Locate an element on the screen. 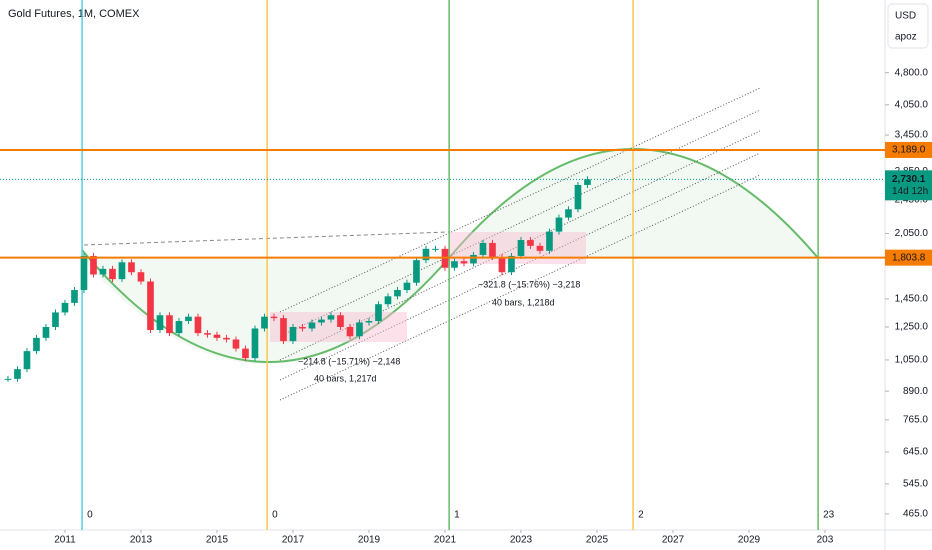 This screenshot has height=550, width=932. x-tick-label: 2025 is located at coordinates (597, 540).